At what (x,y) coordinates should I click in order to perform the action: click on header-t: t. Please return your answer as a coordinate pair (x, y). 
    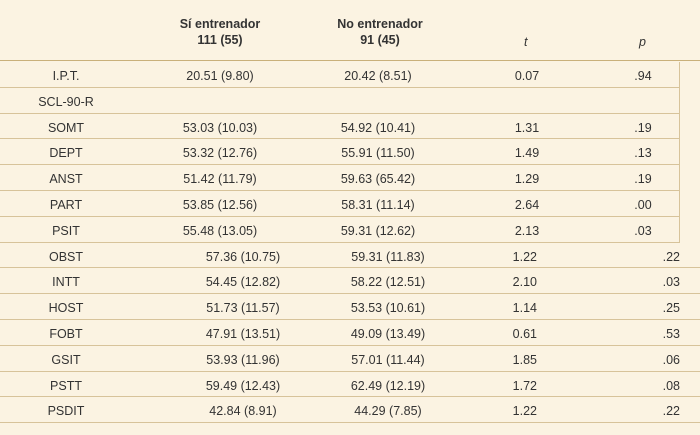
    Looking at the image, I should click on (526, 42).